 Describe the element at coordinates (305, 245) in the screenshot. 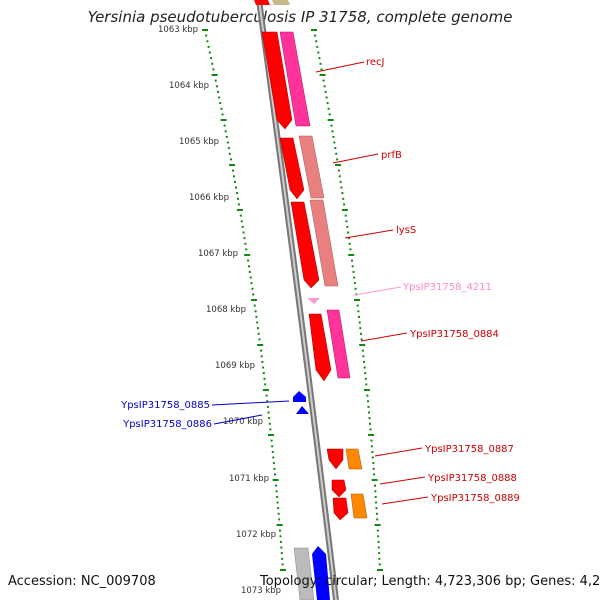

I see `gene-lysS-cds` at that location.